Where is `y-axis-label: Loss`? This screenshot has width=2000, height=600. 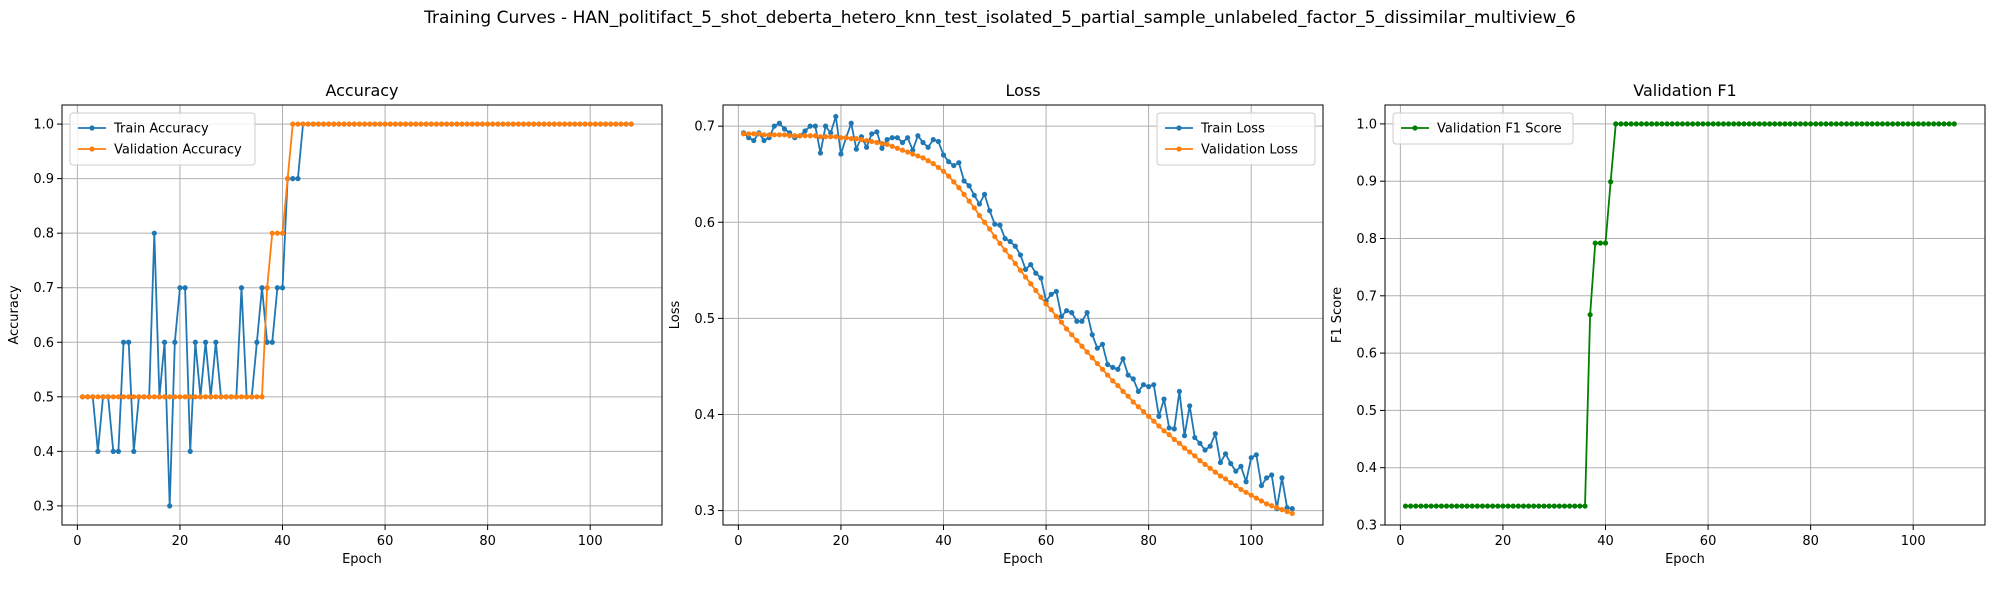 y-axis-label: Loss is located at coordinates (675, 315).